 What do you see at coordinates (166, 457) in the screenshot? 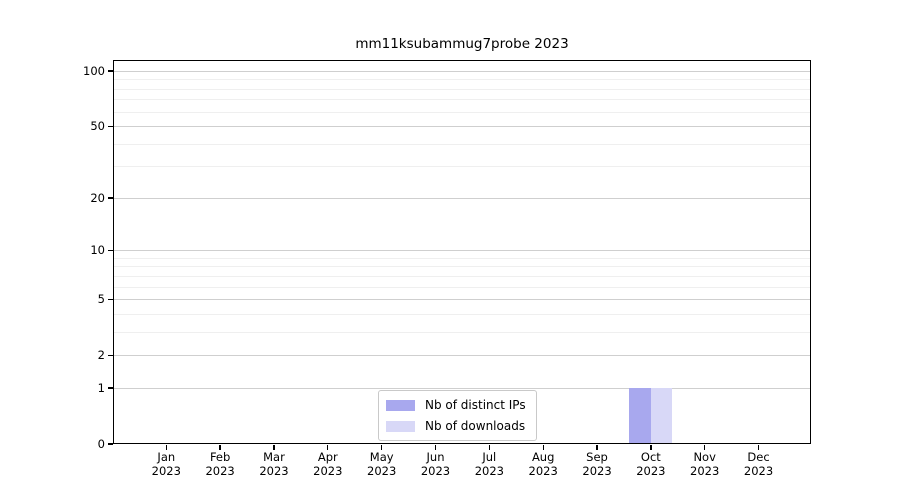
I see `x-tick-month: Jan` at bounding box center [166, 457].